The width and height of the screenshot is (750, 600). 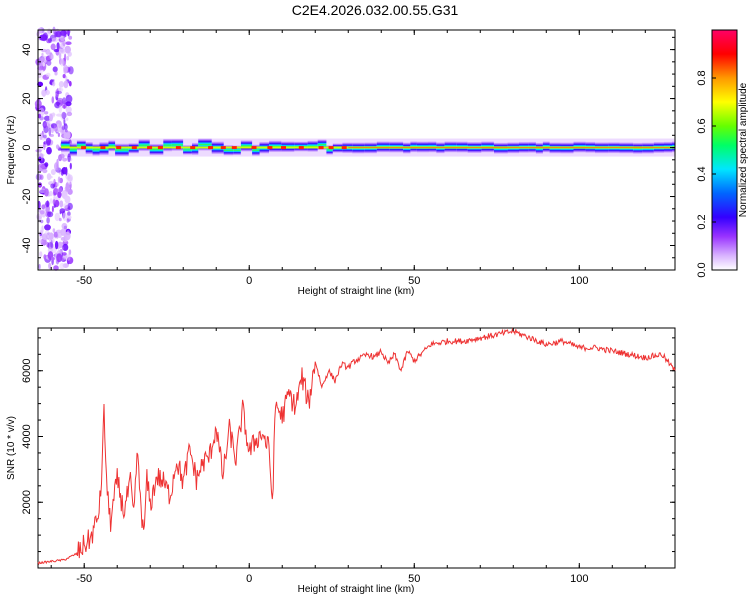 I want to click on signal-band, so click(x=368, y=147).